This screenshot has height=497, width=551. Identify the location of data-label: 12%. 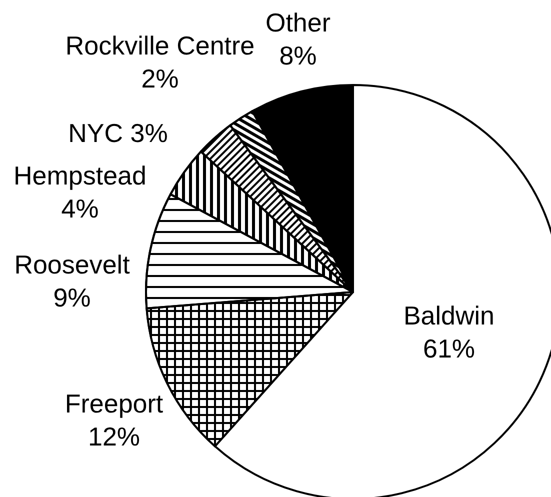
(114, 437).